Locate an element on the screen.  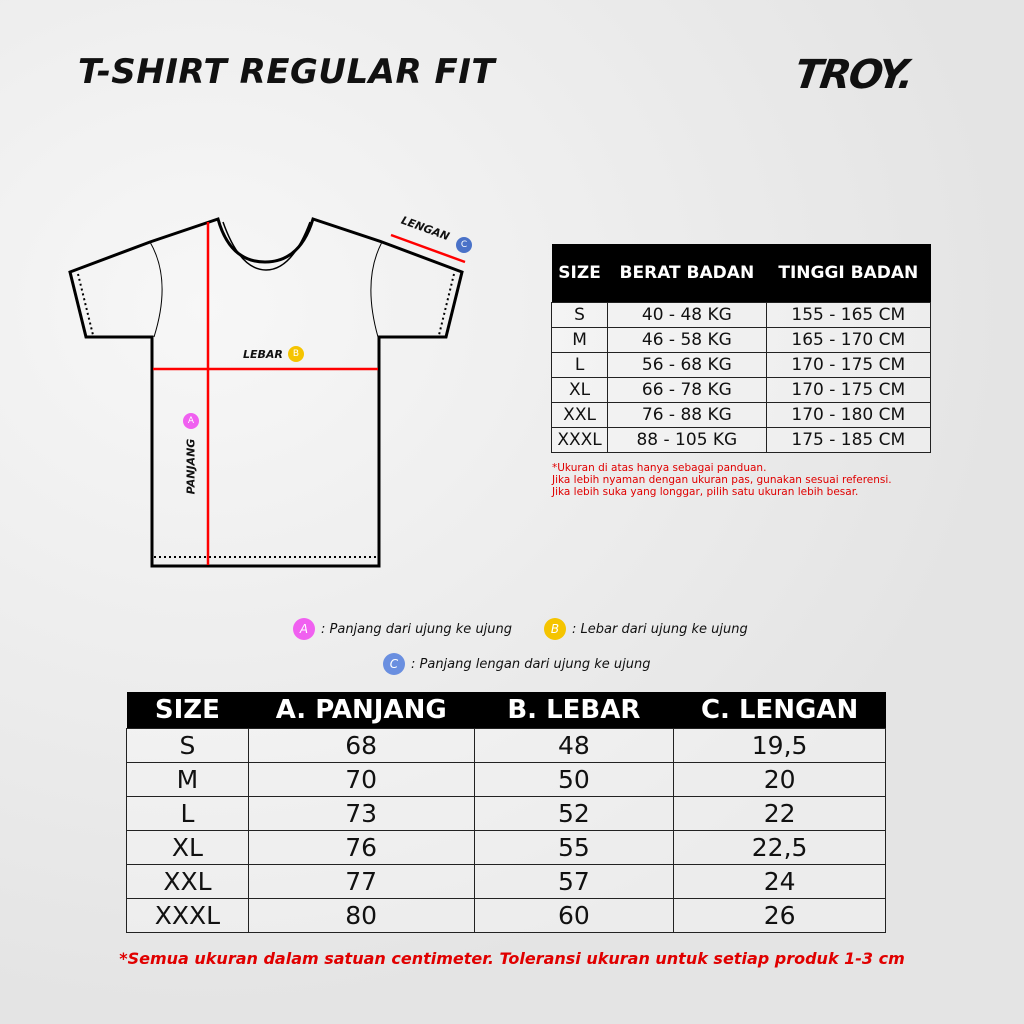
table-cell: 66 - 78 KG is located at coordinates (687, 389).